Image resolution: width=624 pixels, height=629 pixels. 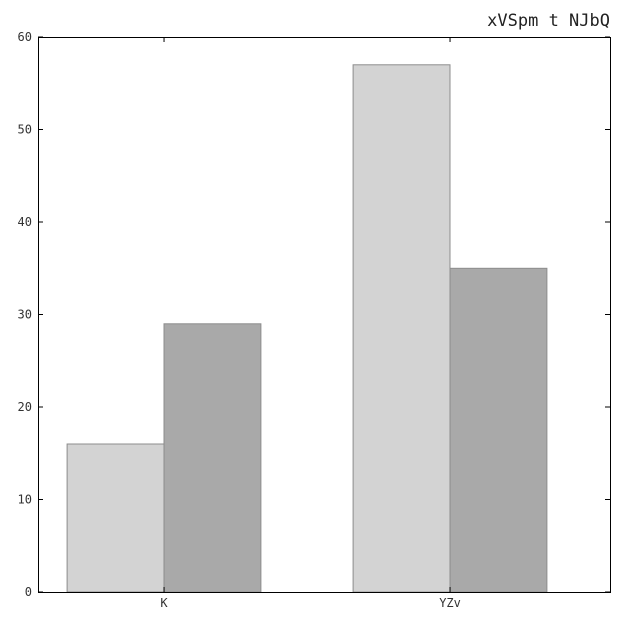 What do you see at coordinates (25, 37) in the screenshot?
I see `y-tick-label-60: 60` at bounding box center [25, 37].